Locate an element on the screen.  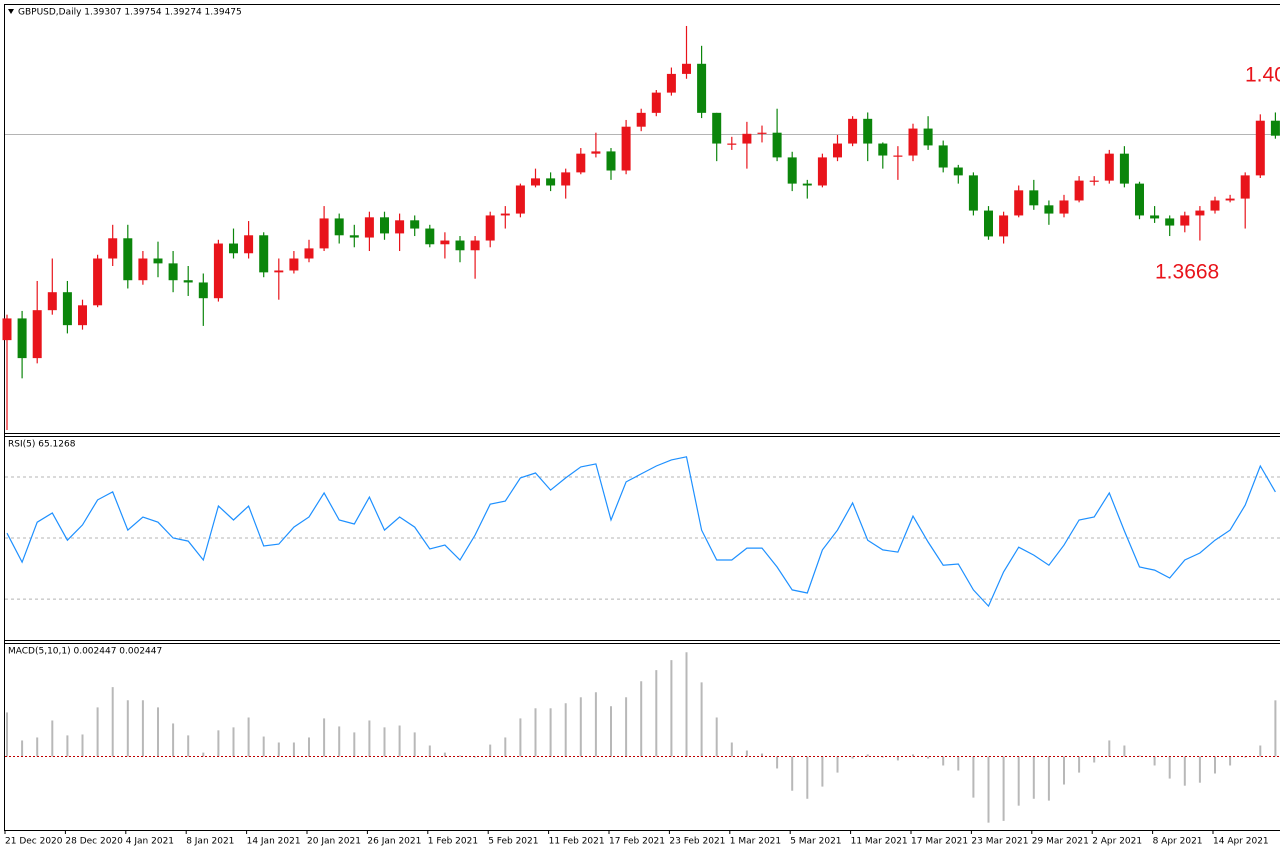
x-tick-label: 23 Mar 2021 is located at coordinates (999, 842).